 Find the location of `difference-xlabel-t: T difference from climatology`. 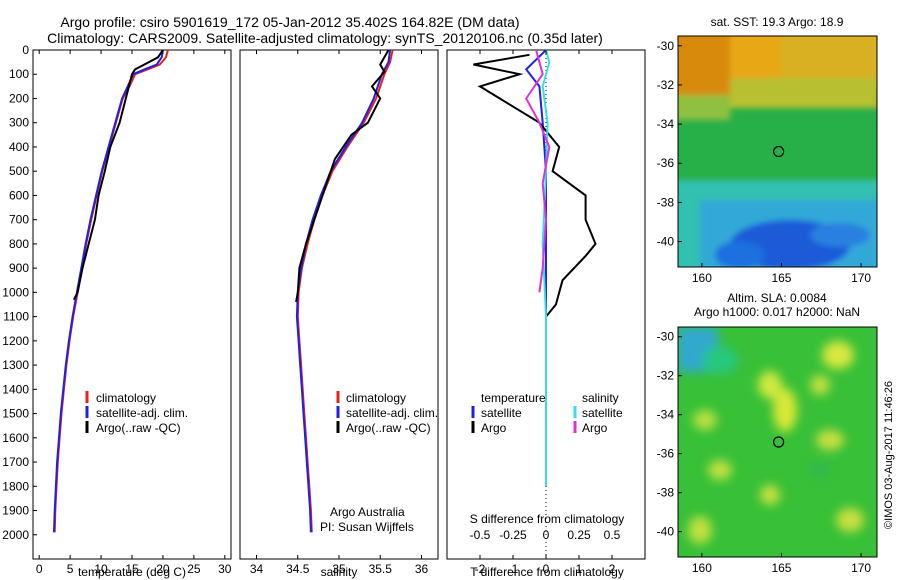

difference-xlabel-t: T difference from climatology is located at coordinates (547, 572).